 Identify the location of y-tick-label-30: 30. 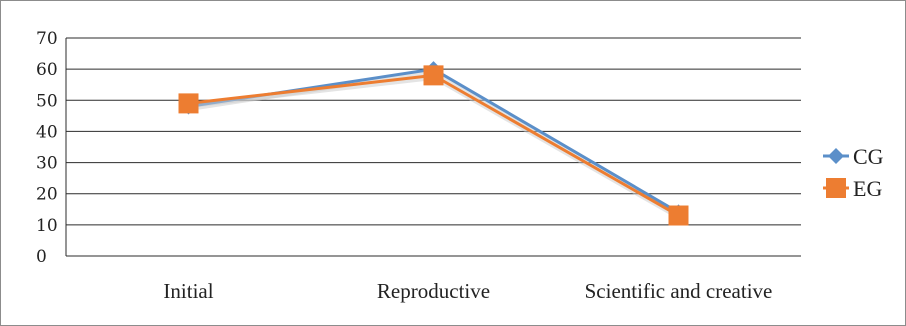
(47, 164).